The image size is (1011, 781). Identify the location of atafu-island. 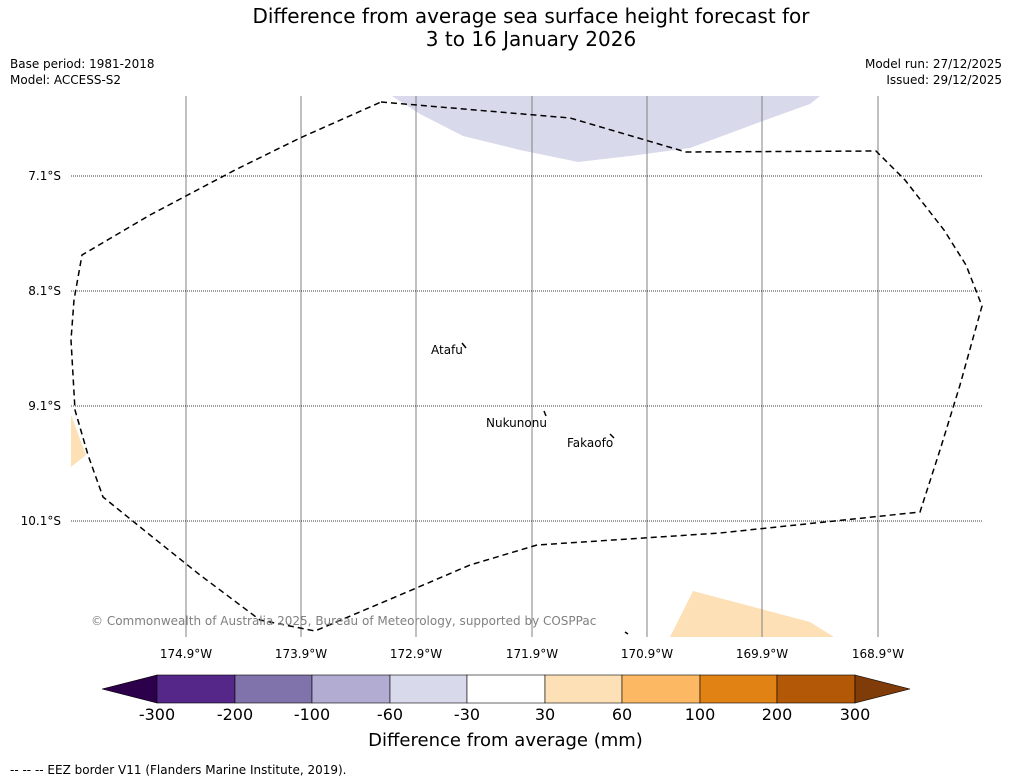
(464, 345).